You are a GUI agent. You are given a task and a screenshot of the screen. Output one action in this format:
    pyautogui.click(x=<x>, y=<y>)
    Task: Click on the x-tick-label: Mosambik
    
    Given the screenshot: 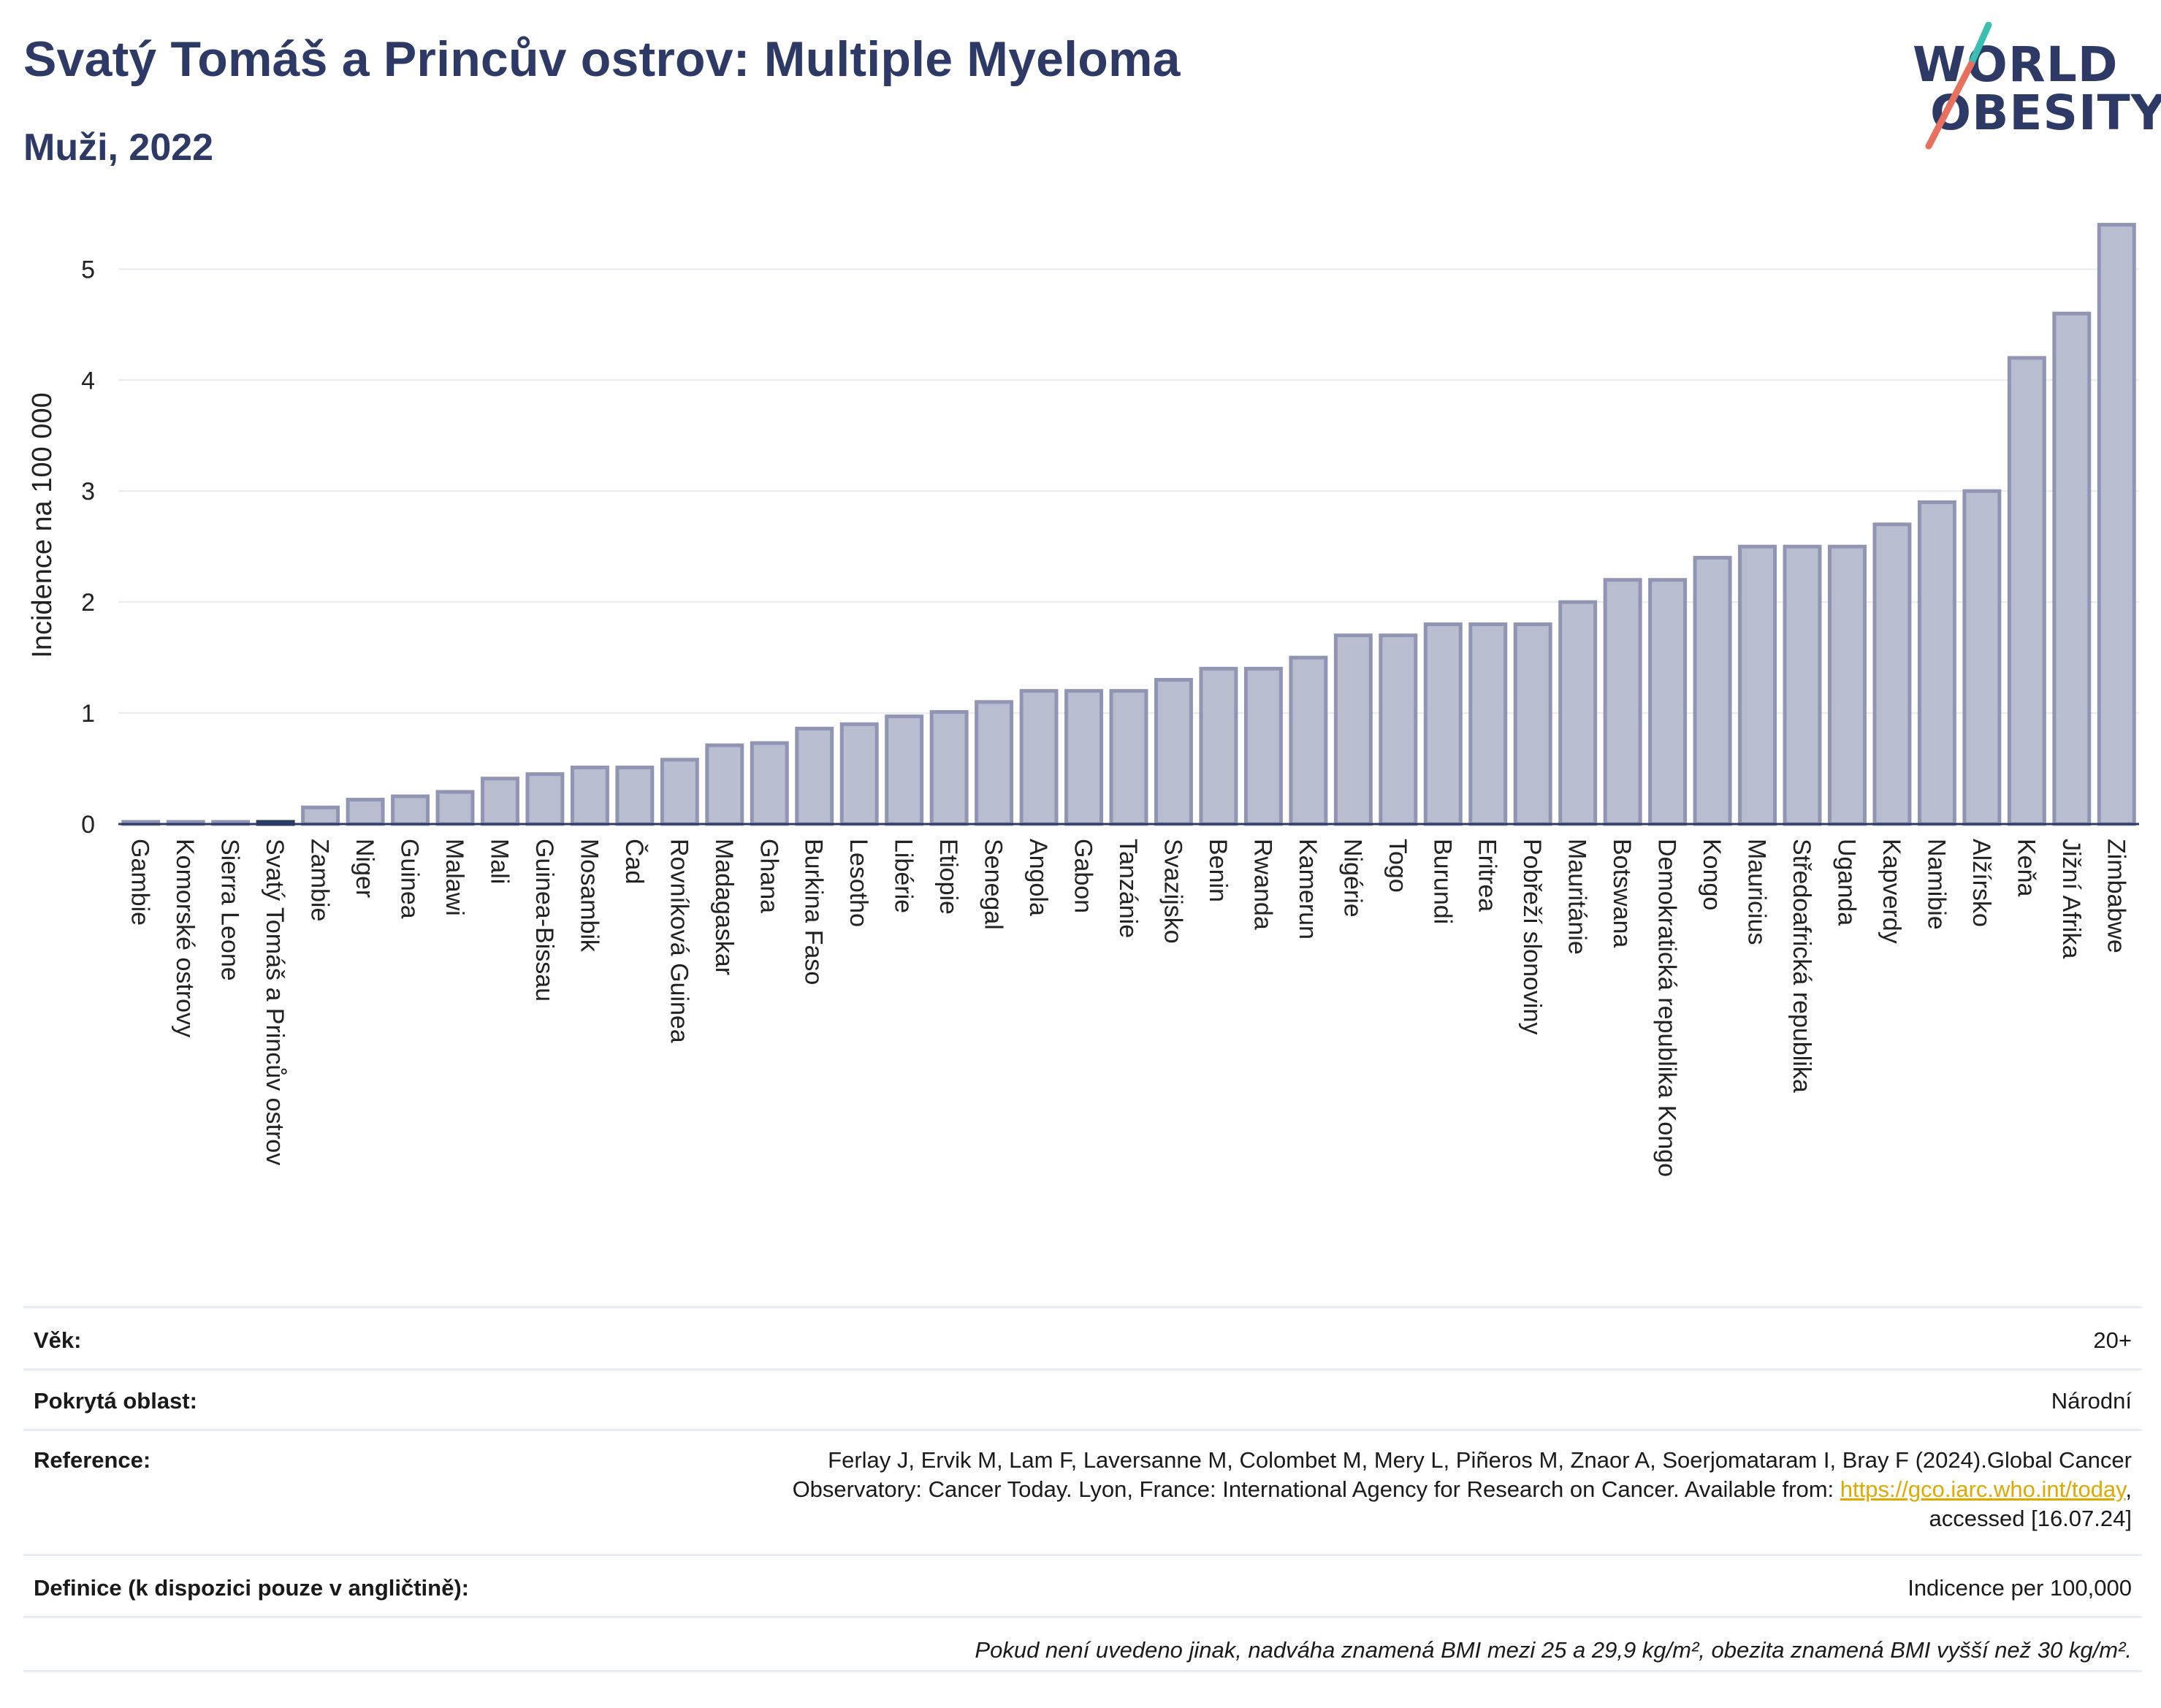 What is the action you would take?
    pyautogui.click(x=589, y=896)
    